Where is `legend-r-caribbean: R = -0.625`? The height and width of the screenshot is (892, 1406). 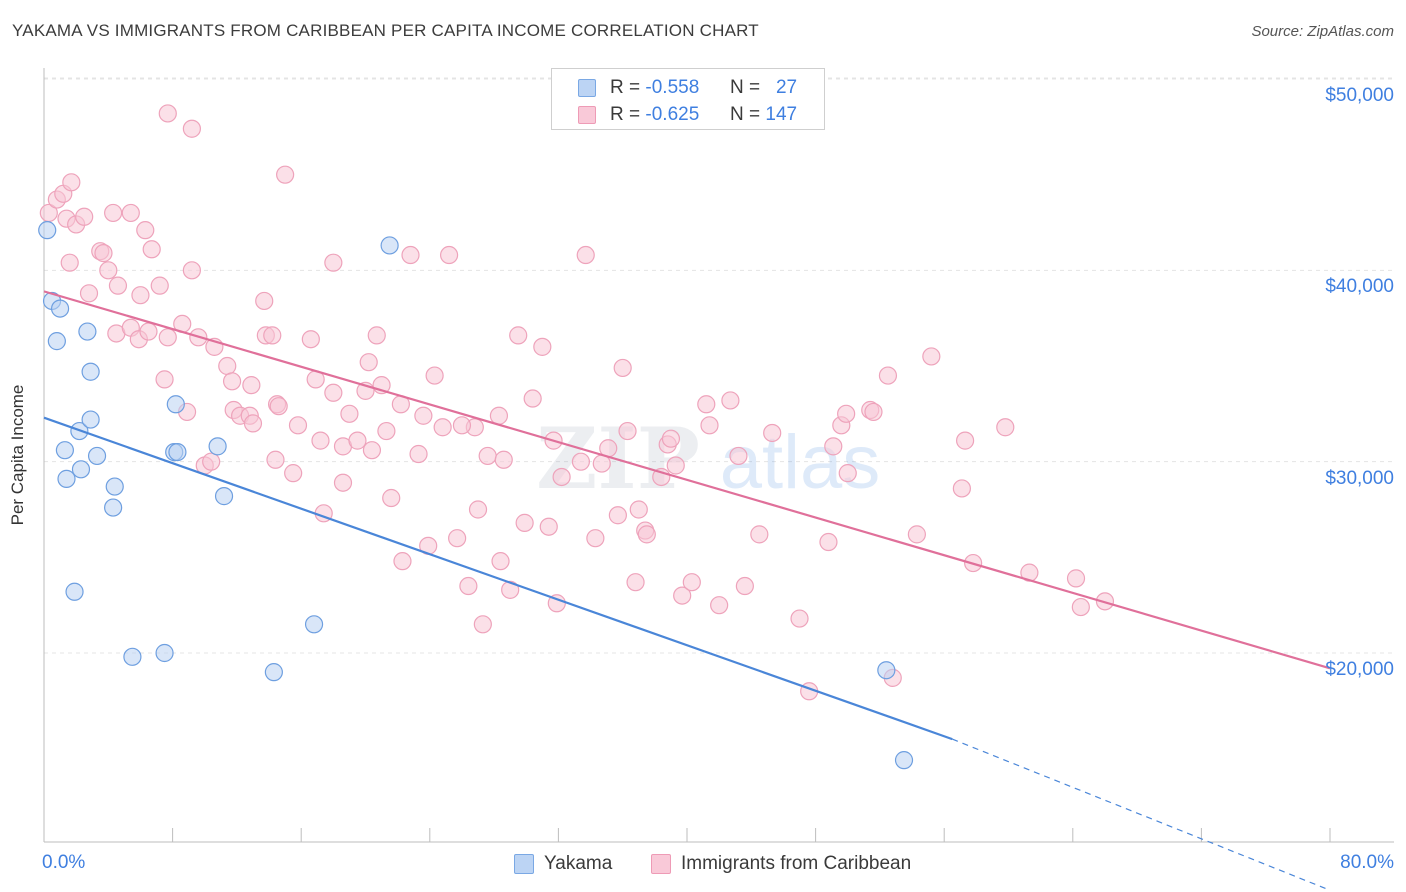 legend-r-caribbean: R = -0.625 is located at coordinates (655, 114).